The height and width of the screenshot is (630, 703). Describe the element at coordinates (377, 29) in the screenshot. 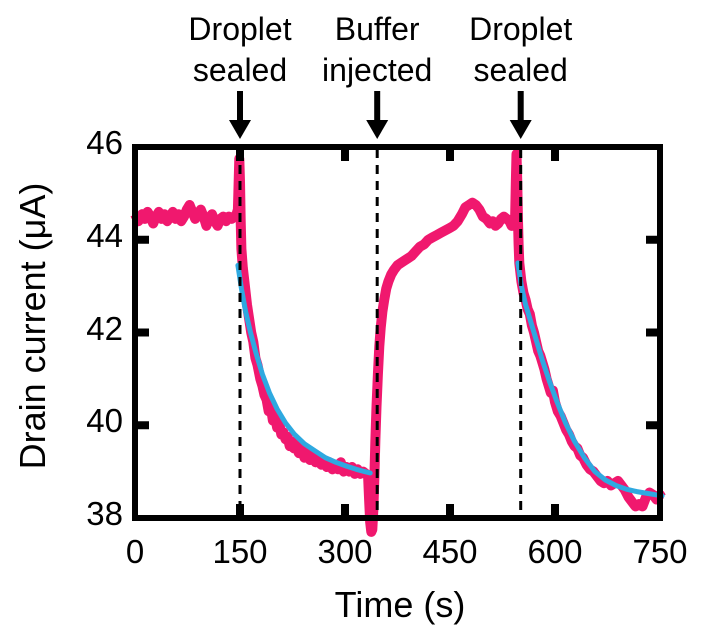

I see `annotation-line-1: Buffer` at that location.